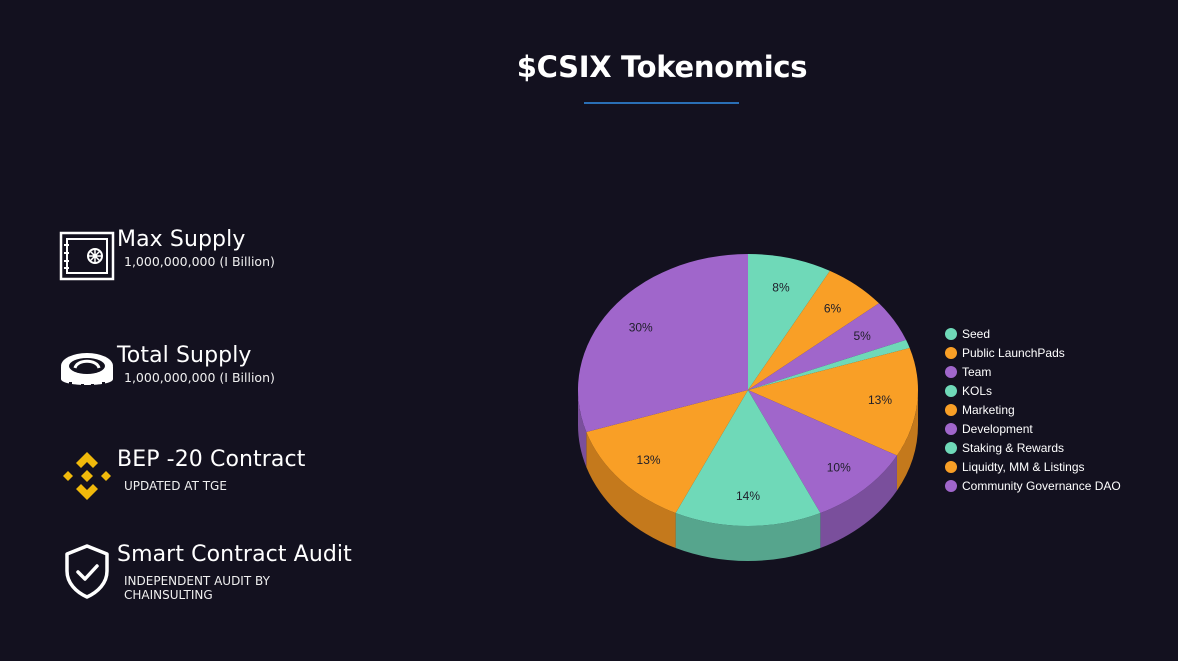 This screenshot has height=661, width=1178. I want to click on legend-label: Public LaunchPads, so click(1013, 352).